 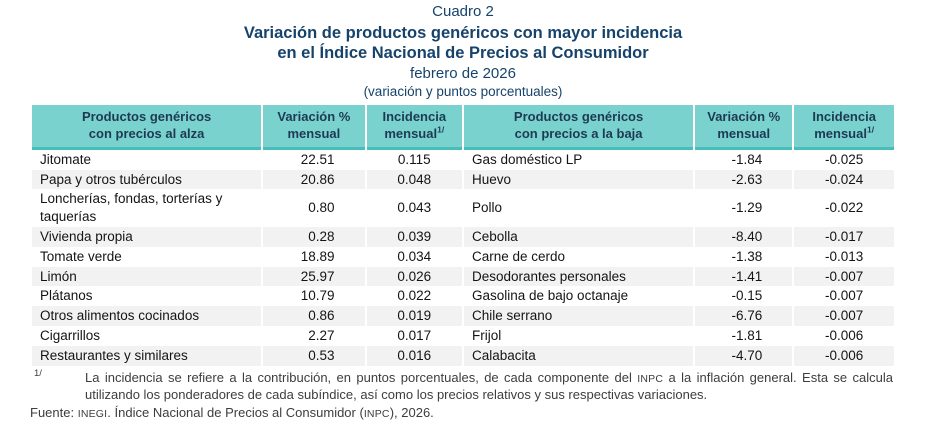 What do you see at coordinates (844, 236) in the screenshot?
I see `incidence-baja-cell: -0.017` at bounding box center [844, 236].